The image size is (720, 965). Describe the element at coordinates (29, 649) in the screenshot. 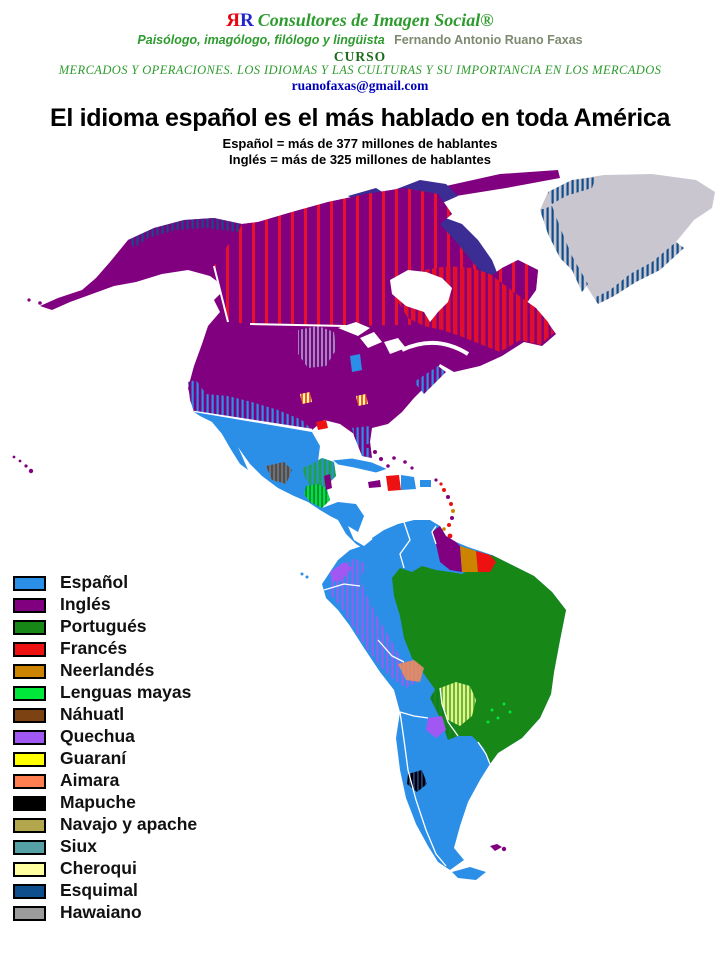

I see `legend-swatch-frances` at that location.